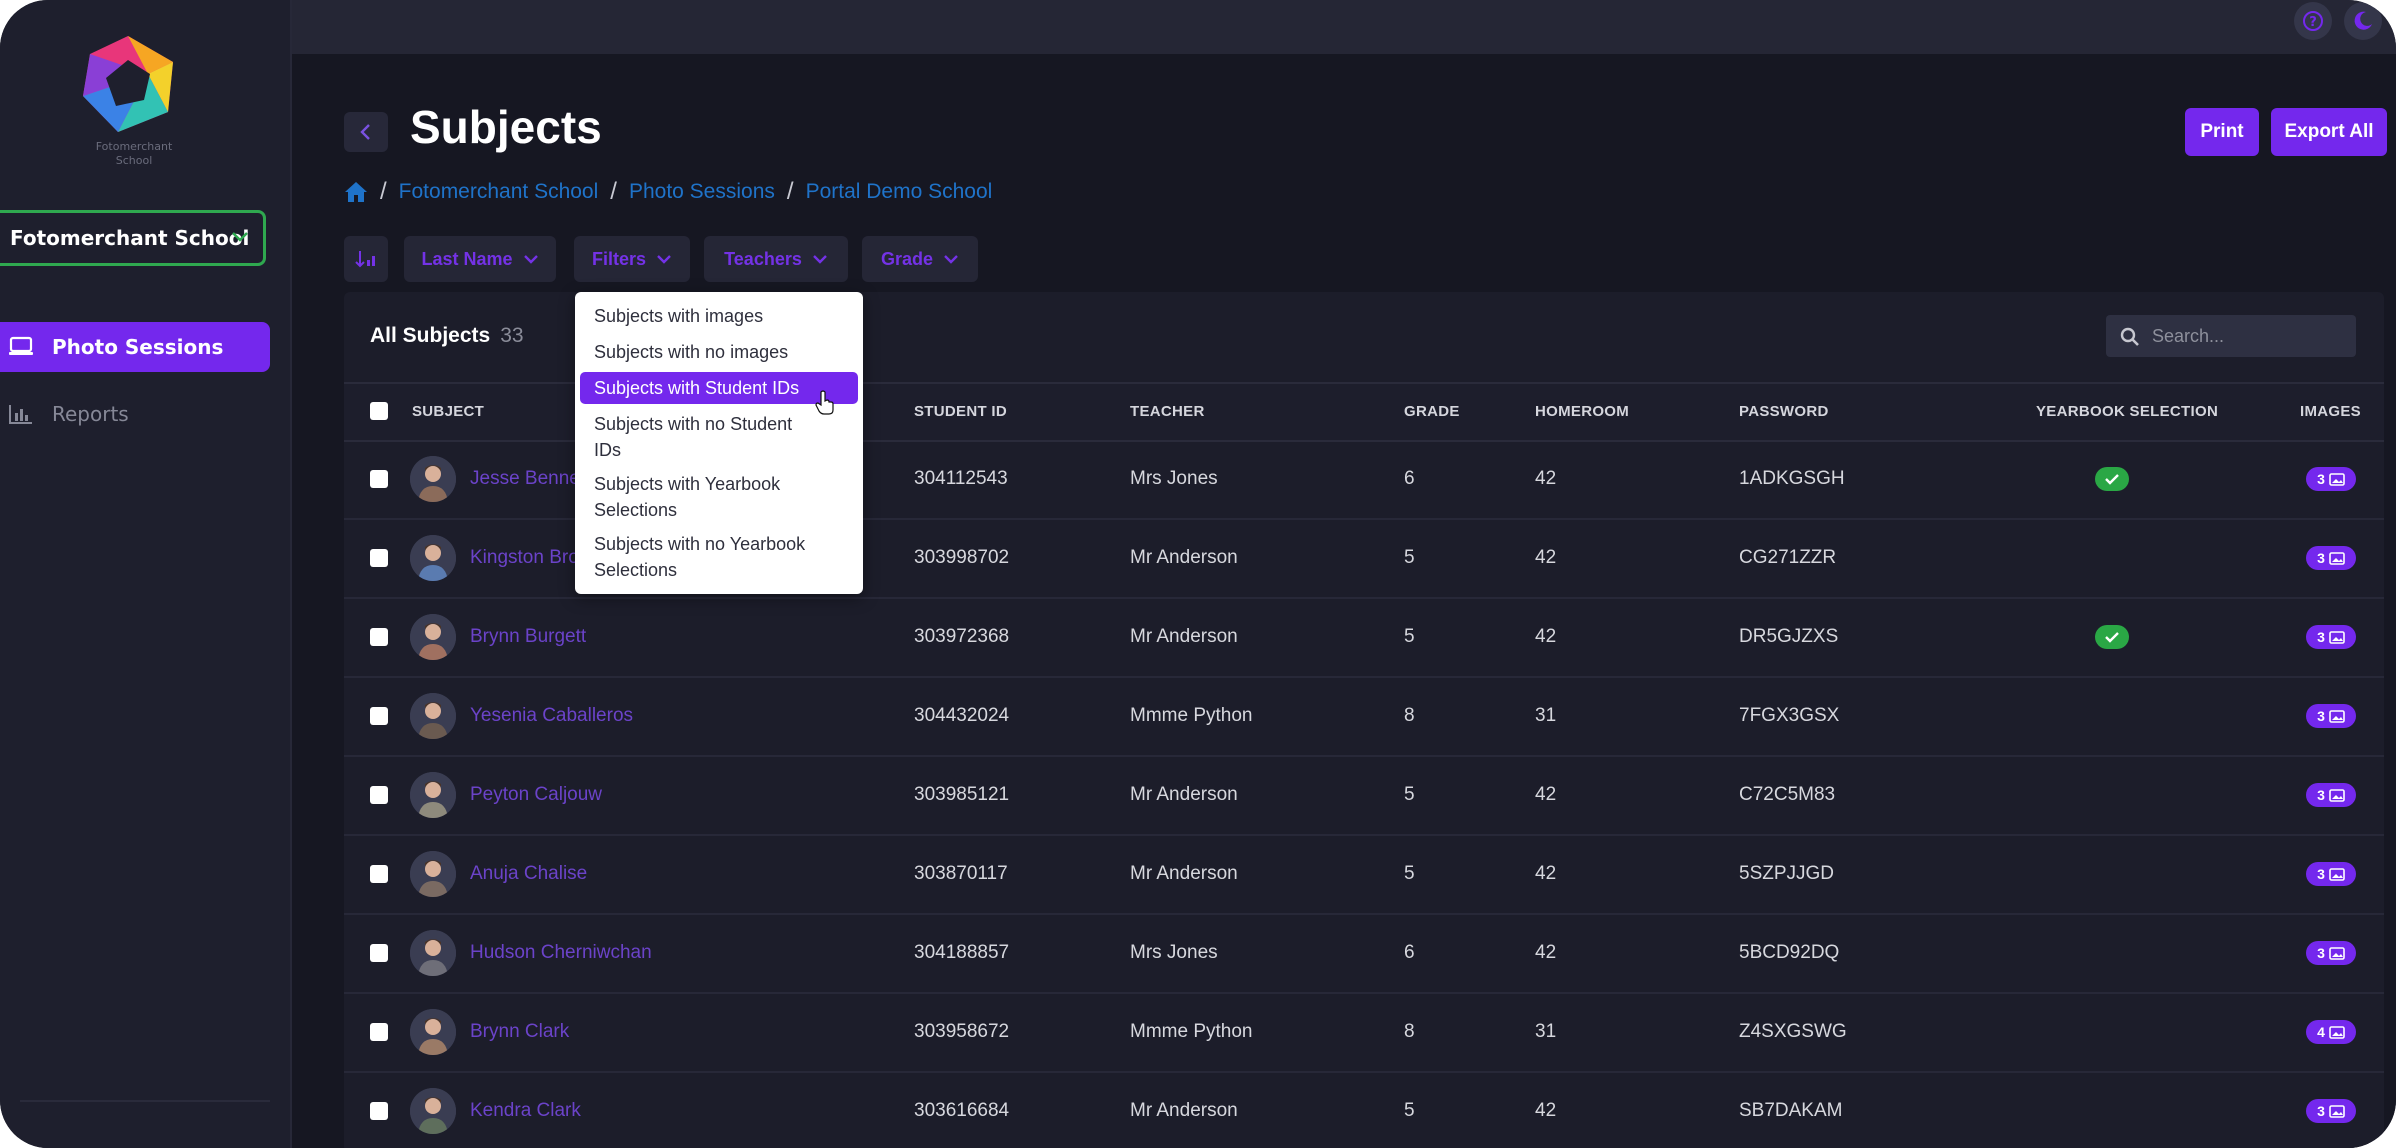 The height and width of the screenshot is (1148, 2396). I want to click on last-name-sort-dropdown: Last Name, so click(480, 259).